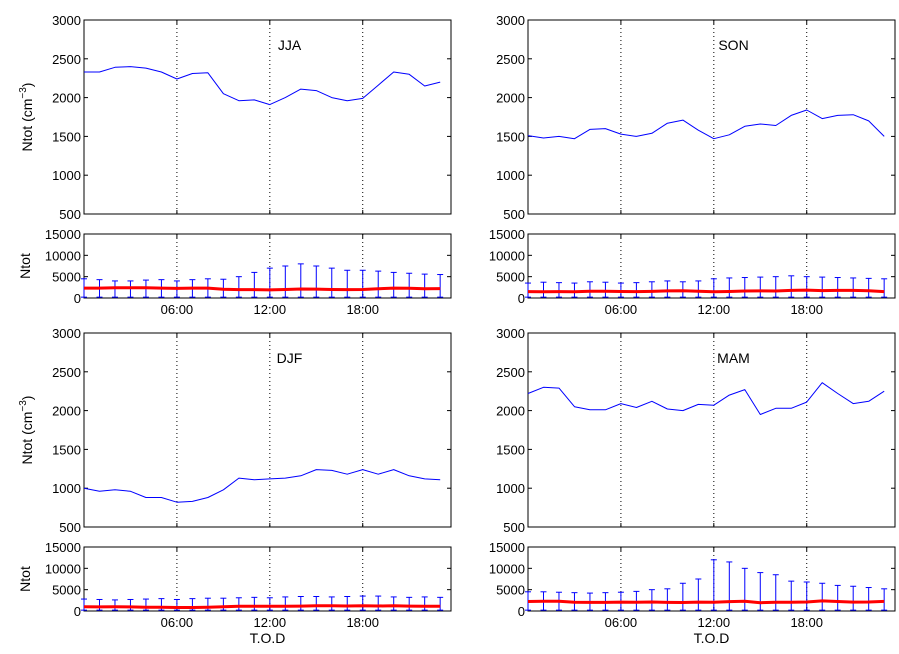 The image size is (899, 654). I want to click on axes-jja-ntot: 0 5000 10000 15000 06:00 12:00 18:00 Ntot, so click(234, 272).